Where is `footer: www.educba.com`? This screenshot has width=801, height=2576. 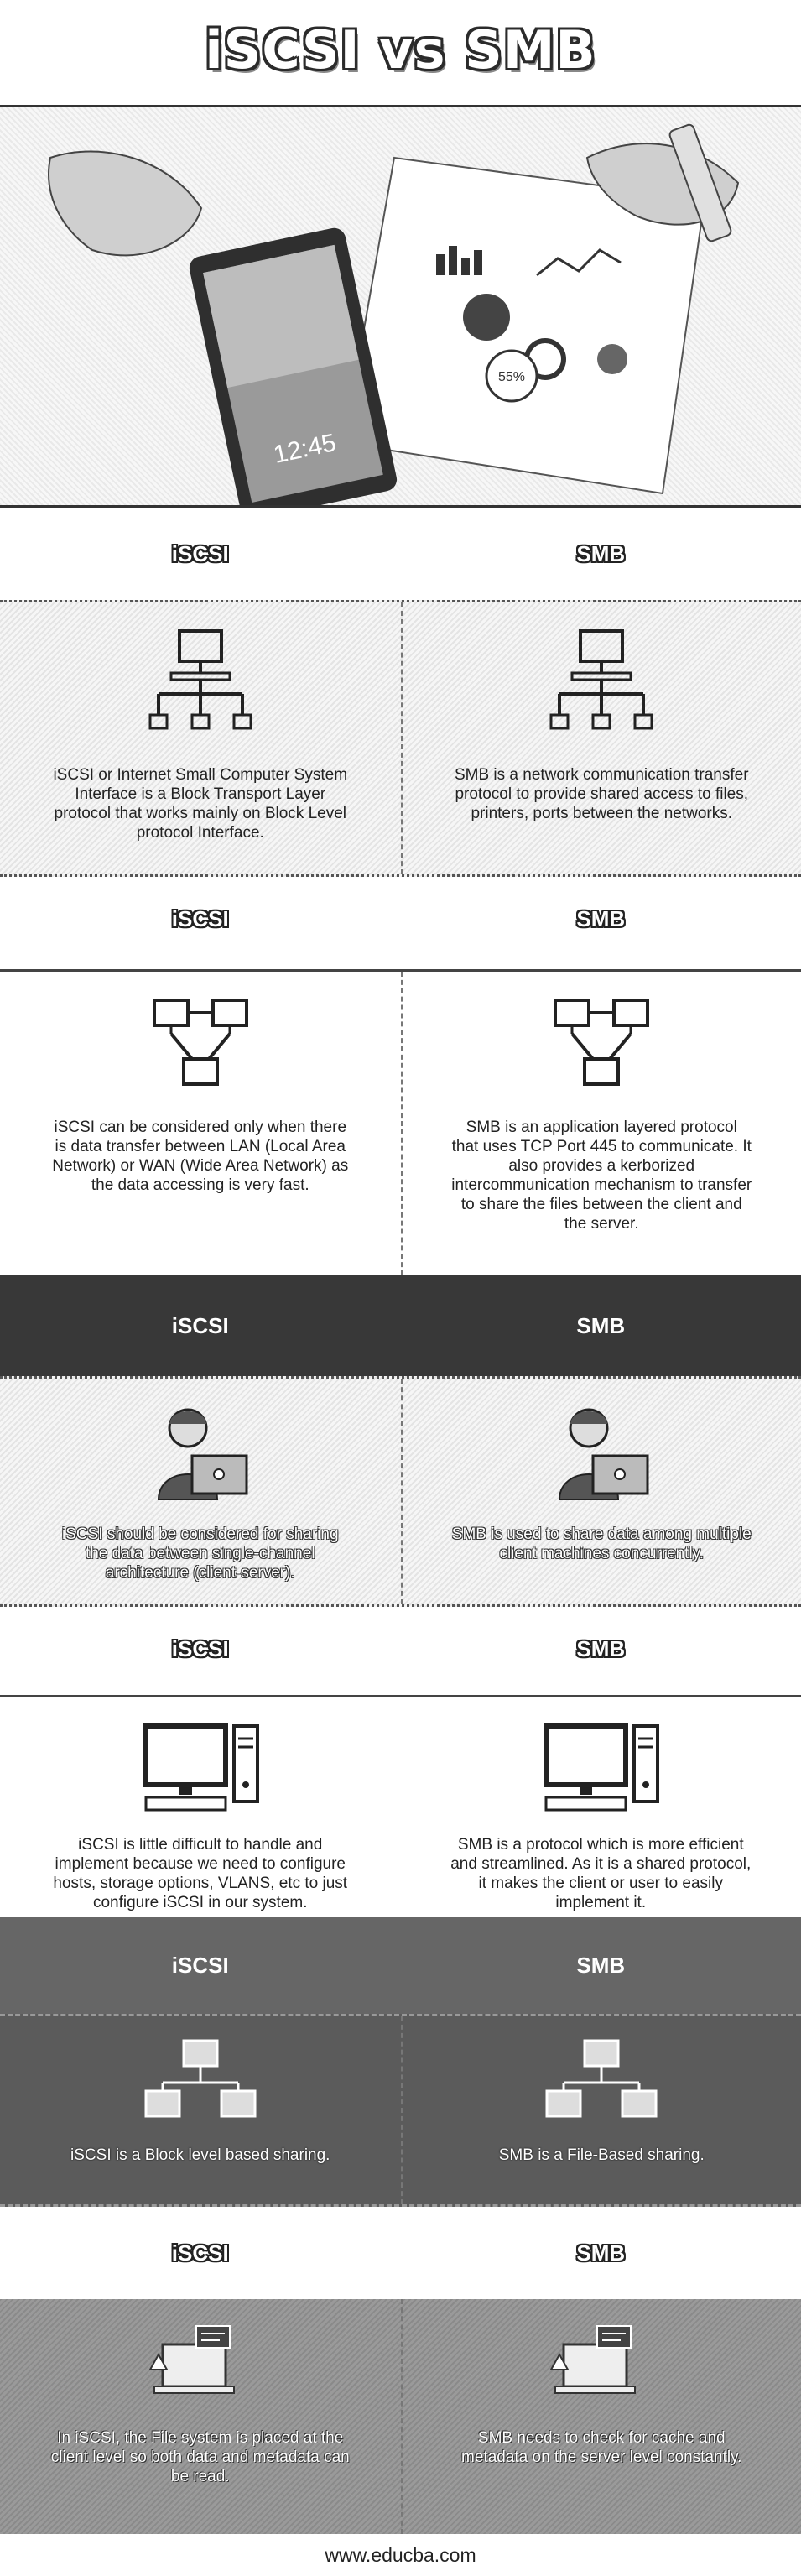 footer: www.educba.com is located at coordinates (400, 2555).